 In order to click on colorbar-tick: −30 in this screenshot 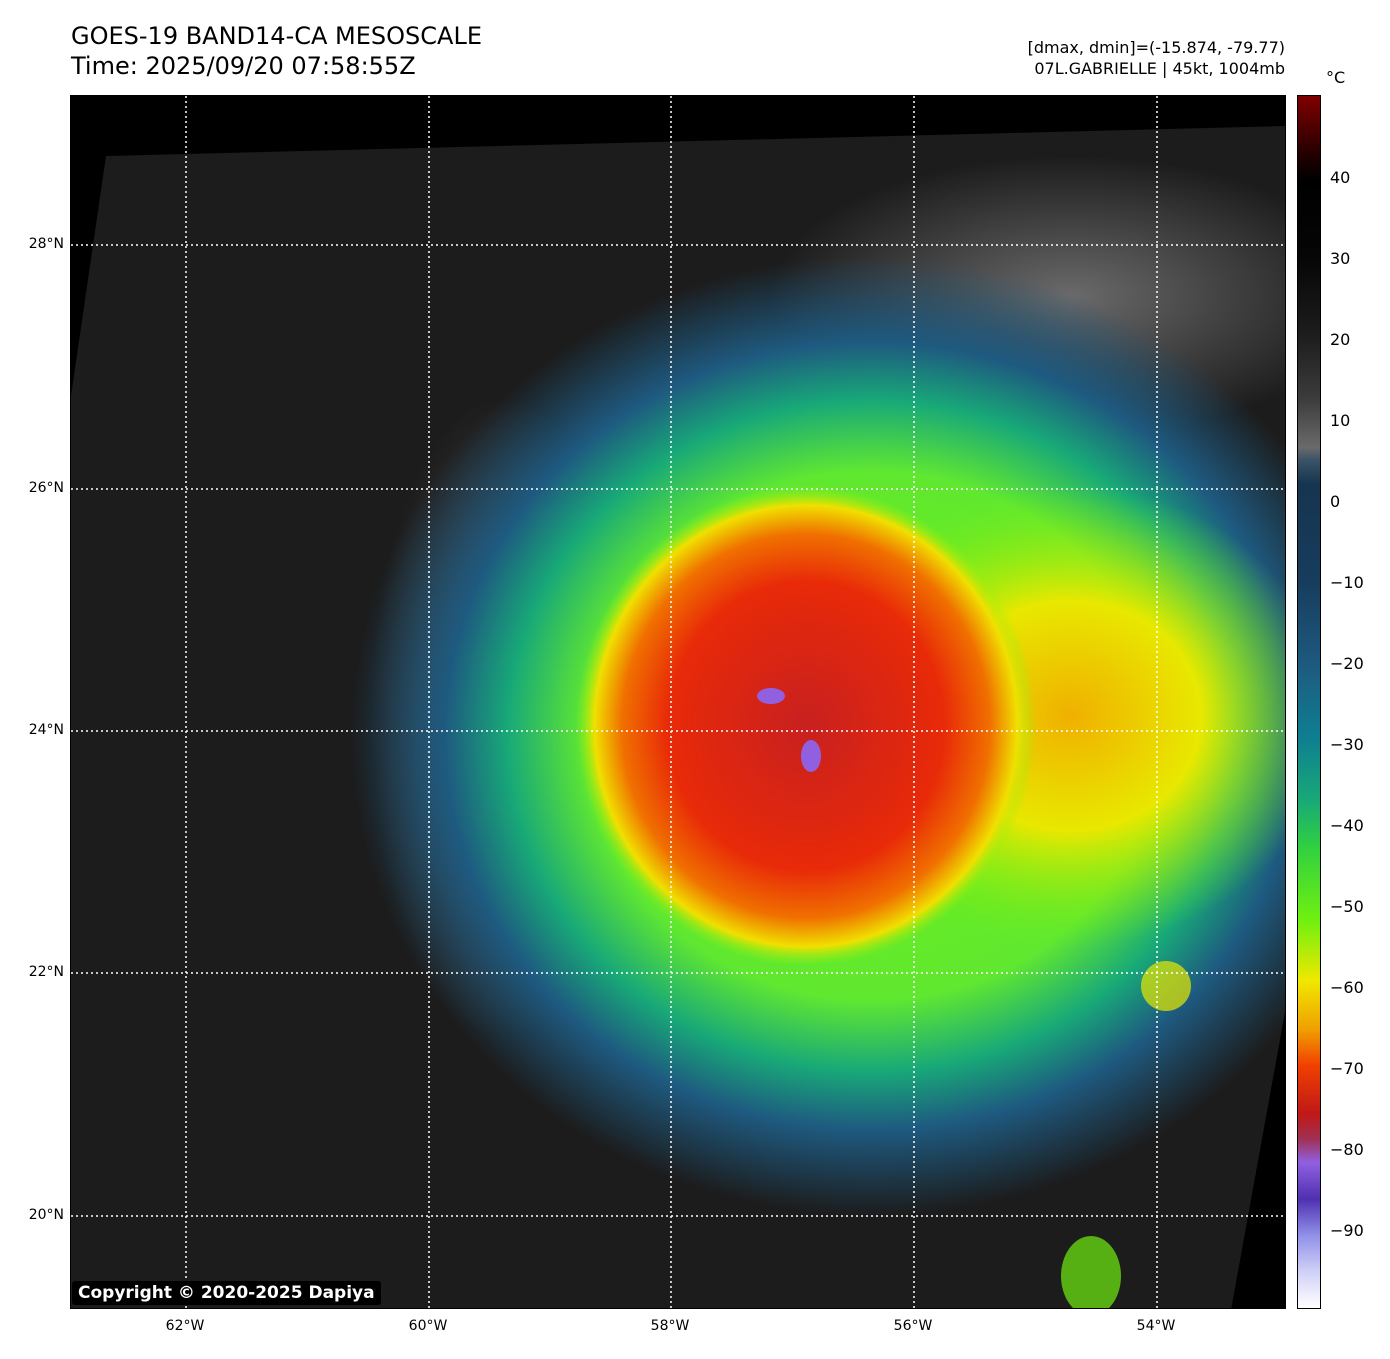, I will do `click(1347, 744)`.